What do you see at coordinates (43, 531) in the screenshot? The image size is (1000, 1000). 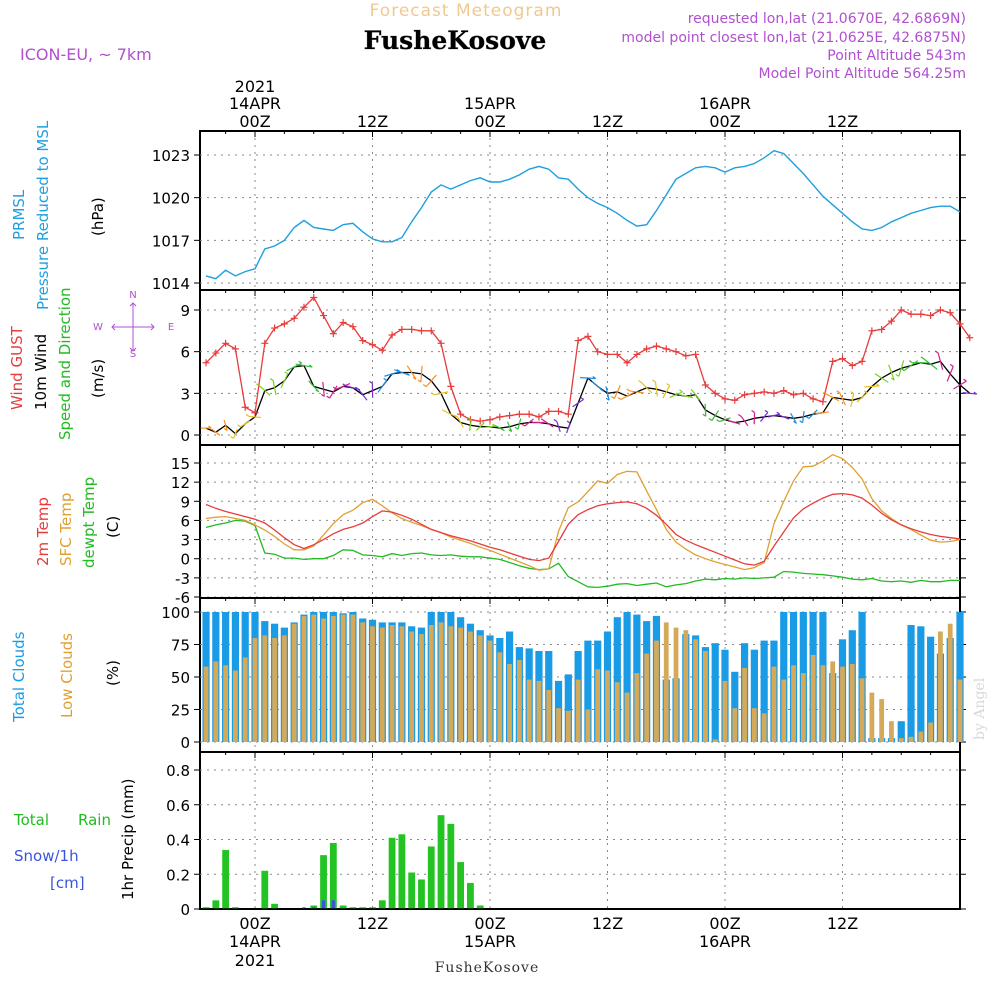 I see `temp-2m-label: 2m Temp` at bounding box center [43, 531].